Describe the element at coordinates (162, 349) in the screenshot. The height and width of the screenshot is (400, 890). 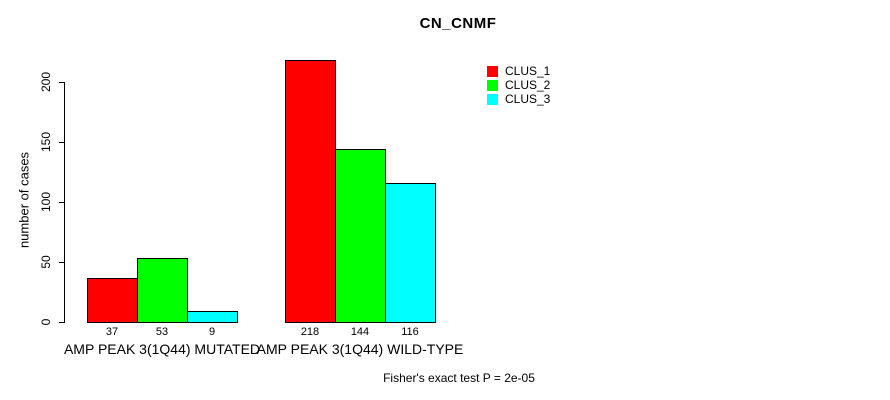
I see `x-category-label: AMP PEAK 3(1Q44) MUTATED` at that location.